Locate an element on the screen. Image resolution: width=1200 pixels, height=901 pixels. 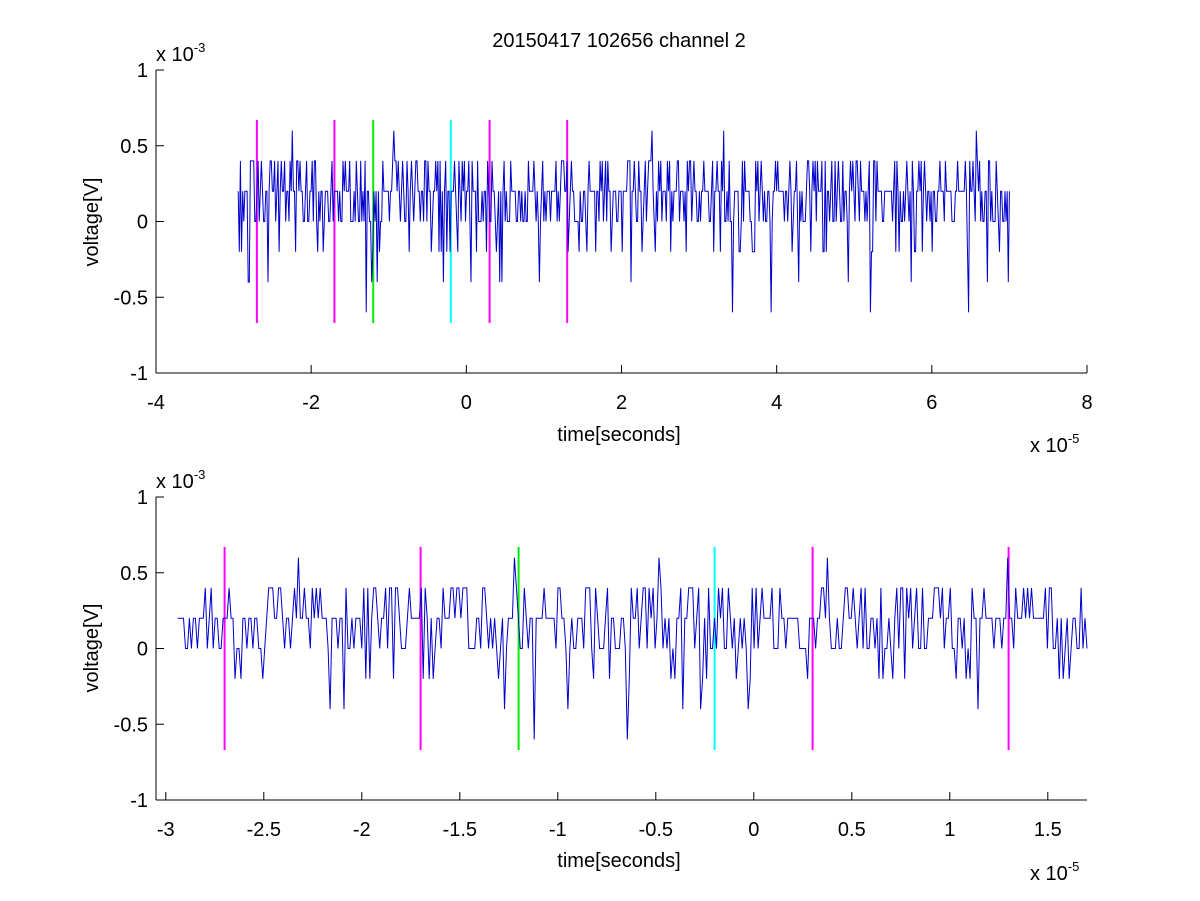
bottom-x-tick-label: -1.5 is located at coordinates (460, 830).